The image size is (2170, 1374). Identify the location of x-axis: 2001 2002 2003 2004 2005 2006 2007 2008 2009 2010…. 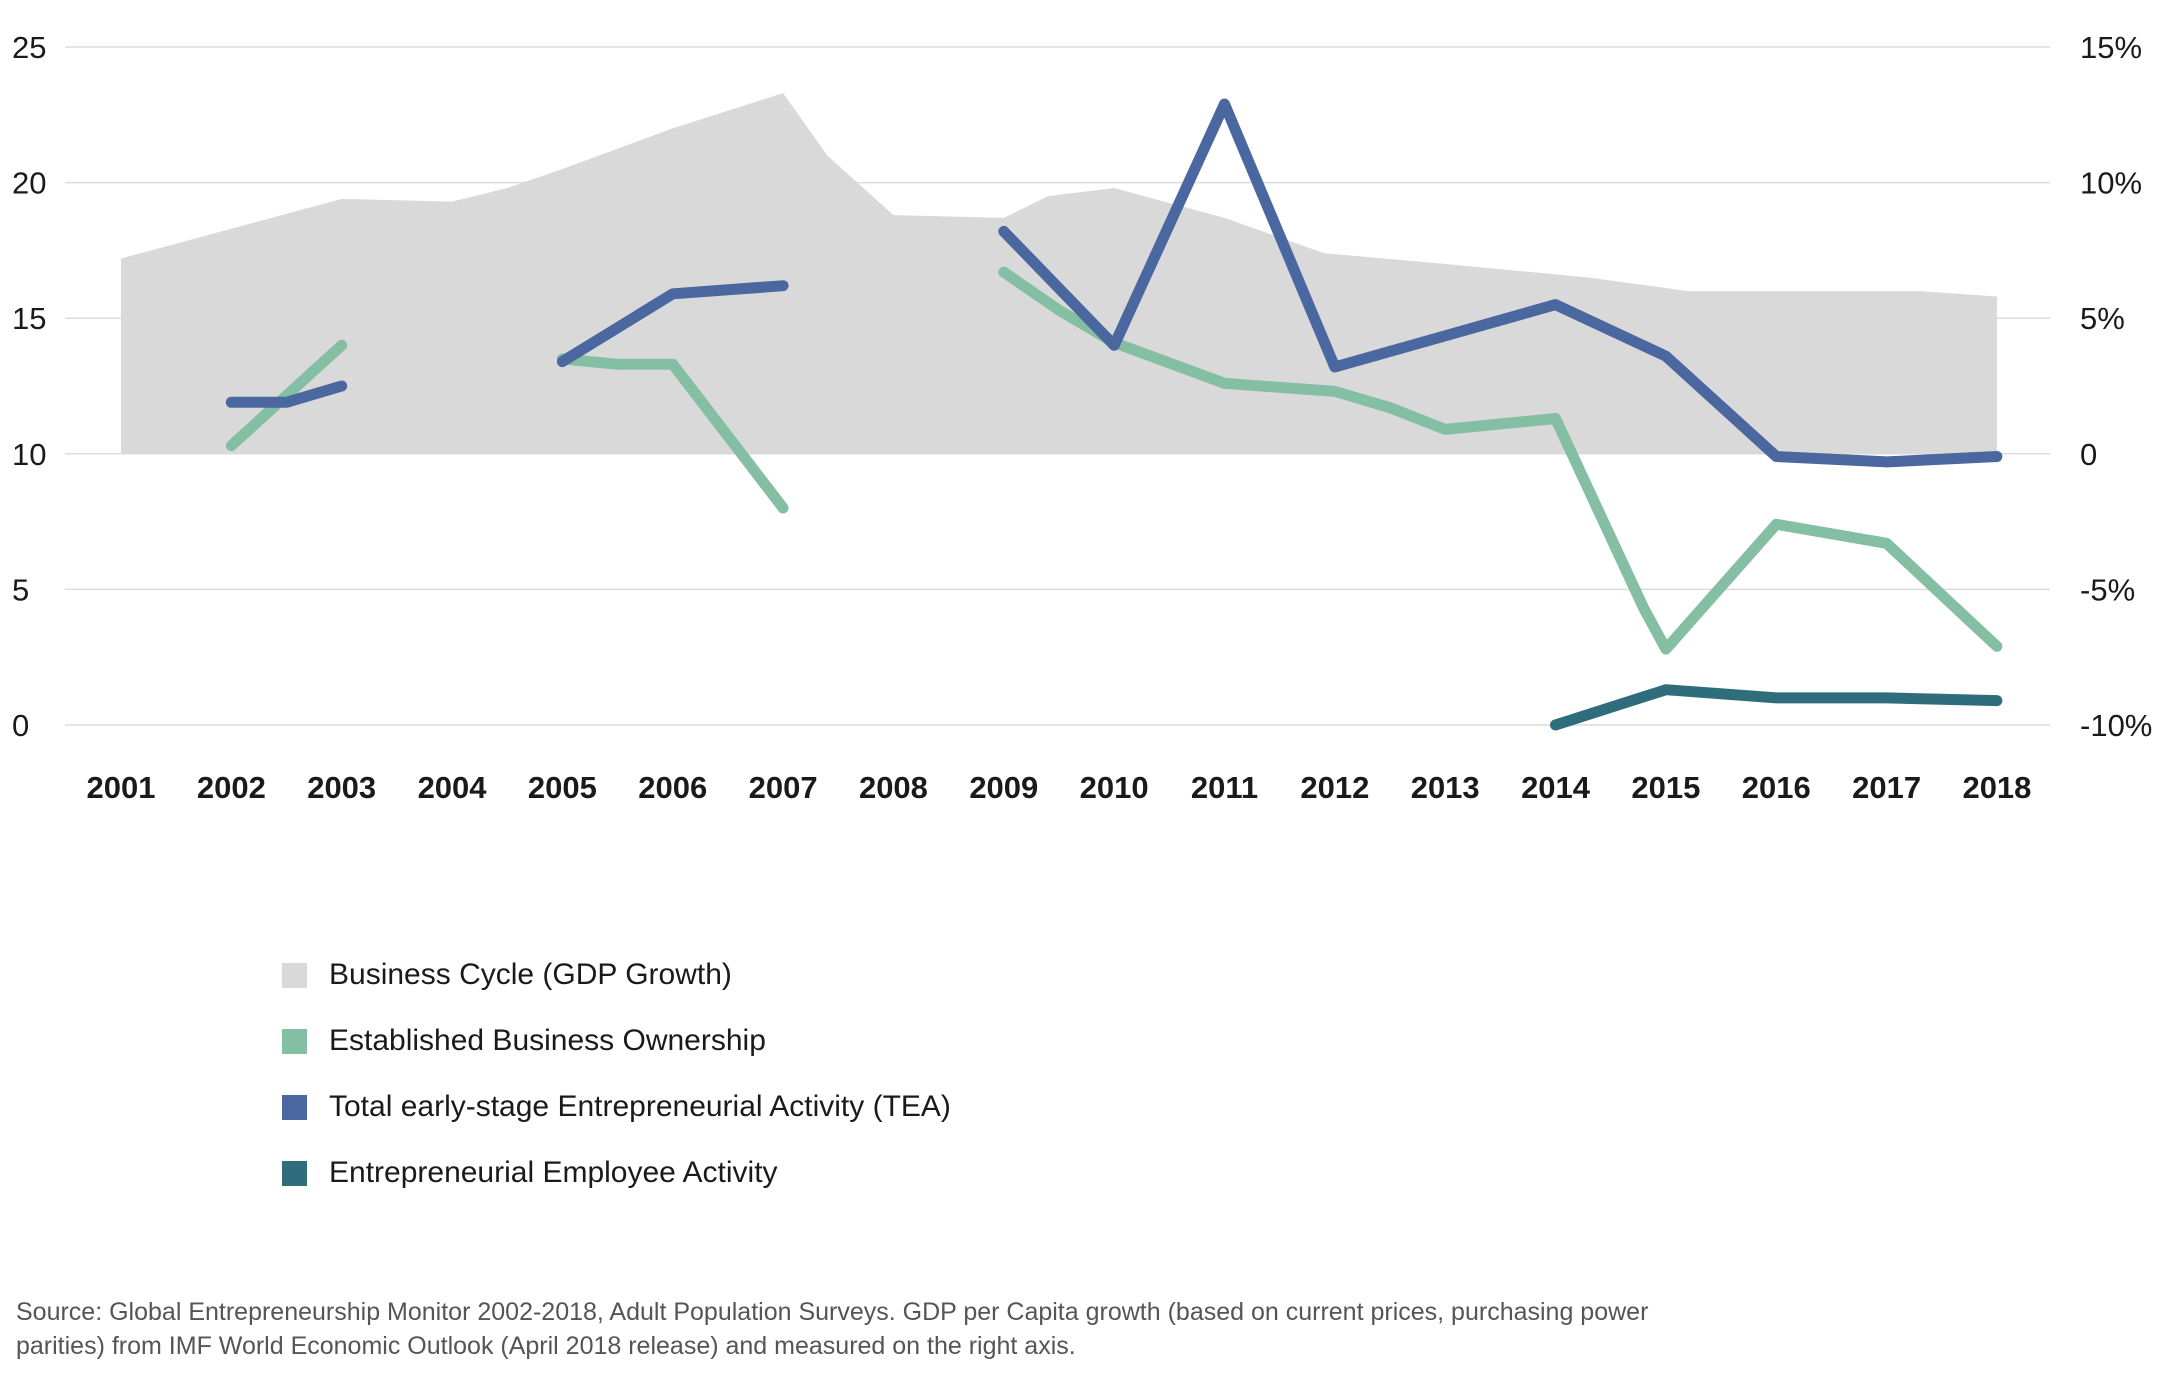
(1059, 787).